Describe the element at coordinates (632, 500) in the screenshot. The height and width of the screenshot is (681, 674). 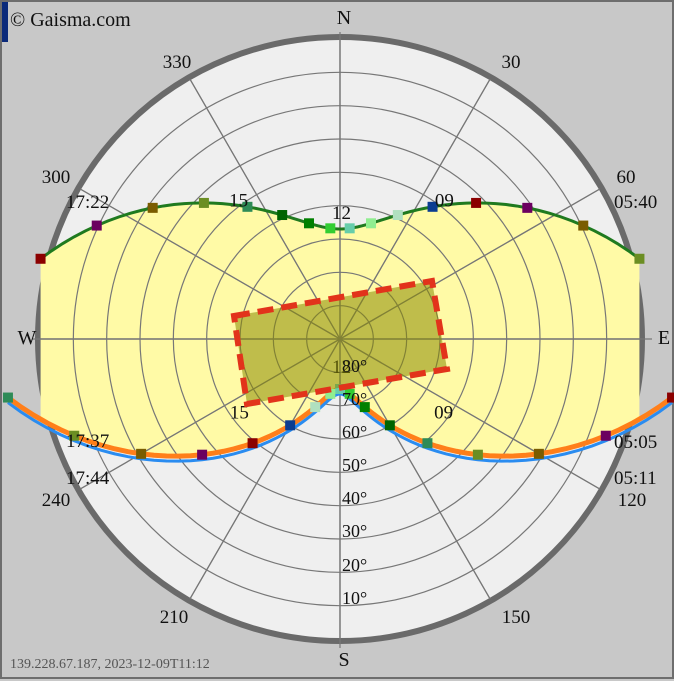
I see `azimuth-label-120: 120` at that location.